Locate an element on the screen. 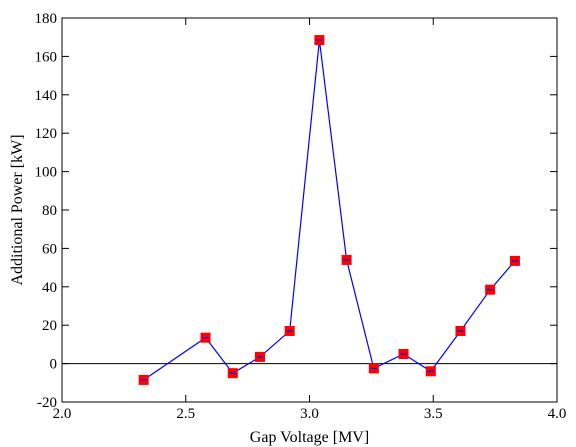  x-tick-label: 4.0 is located at coordinates (557, 414).